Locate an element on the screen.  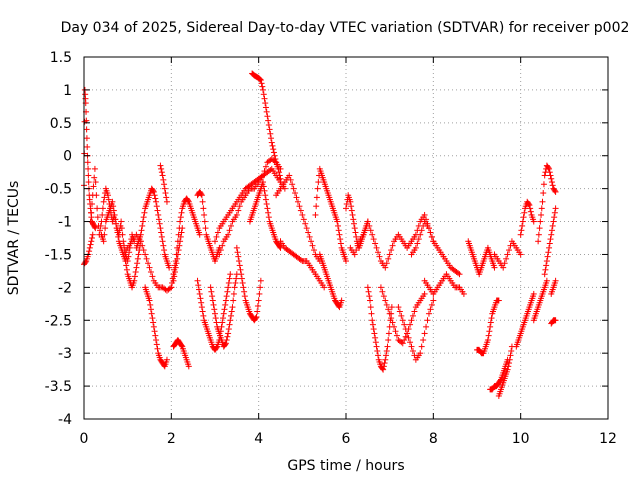
x-tick-label: 2 is located at coordinates (171, 439).